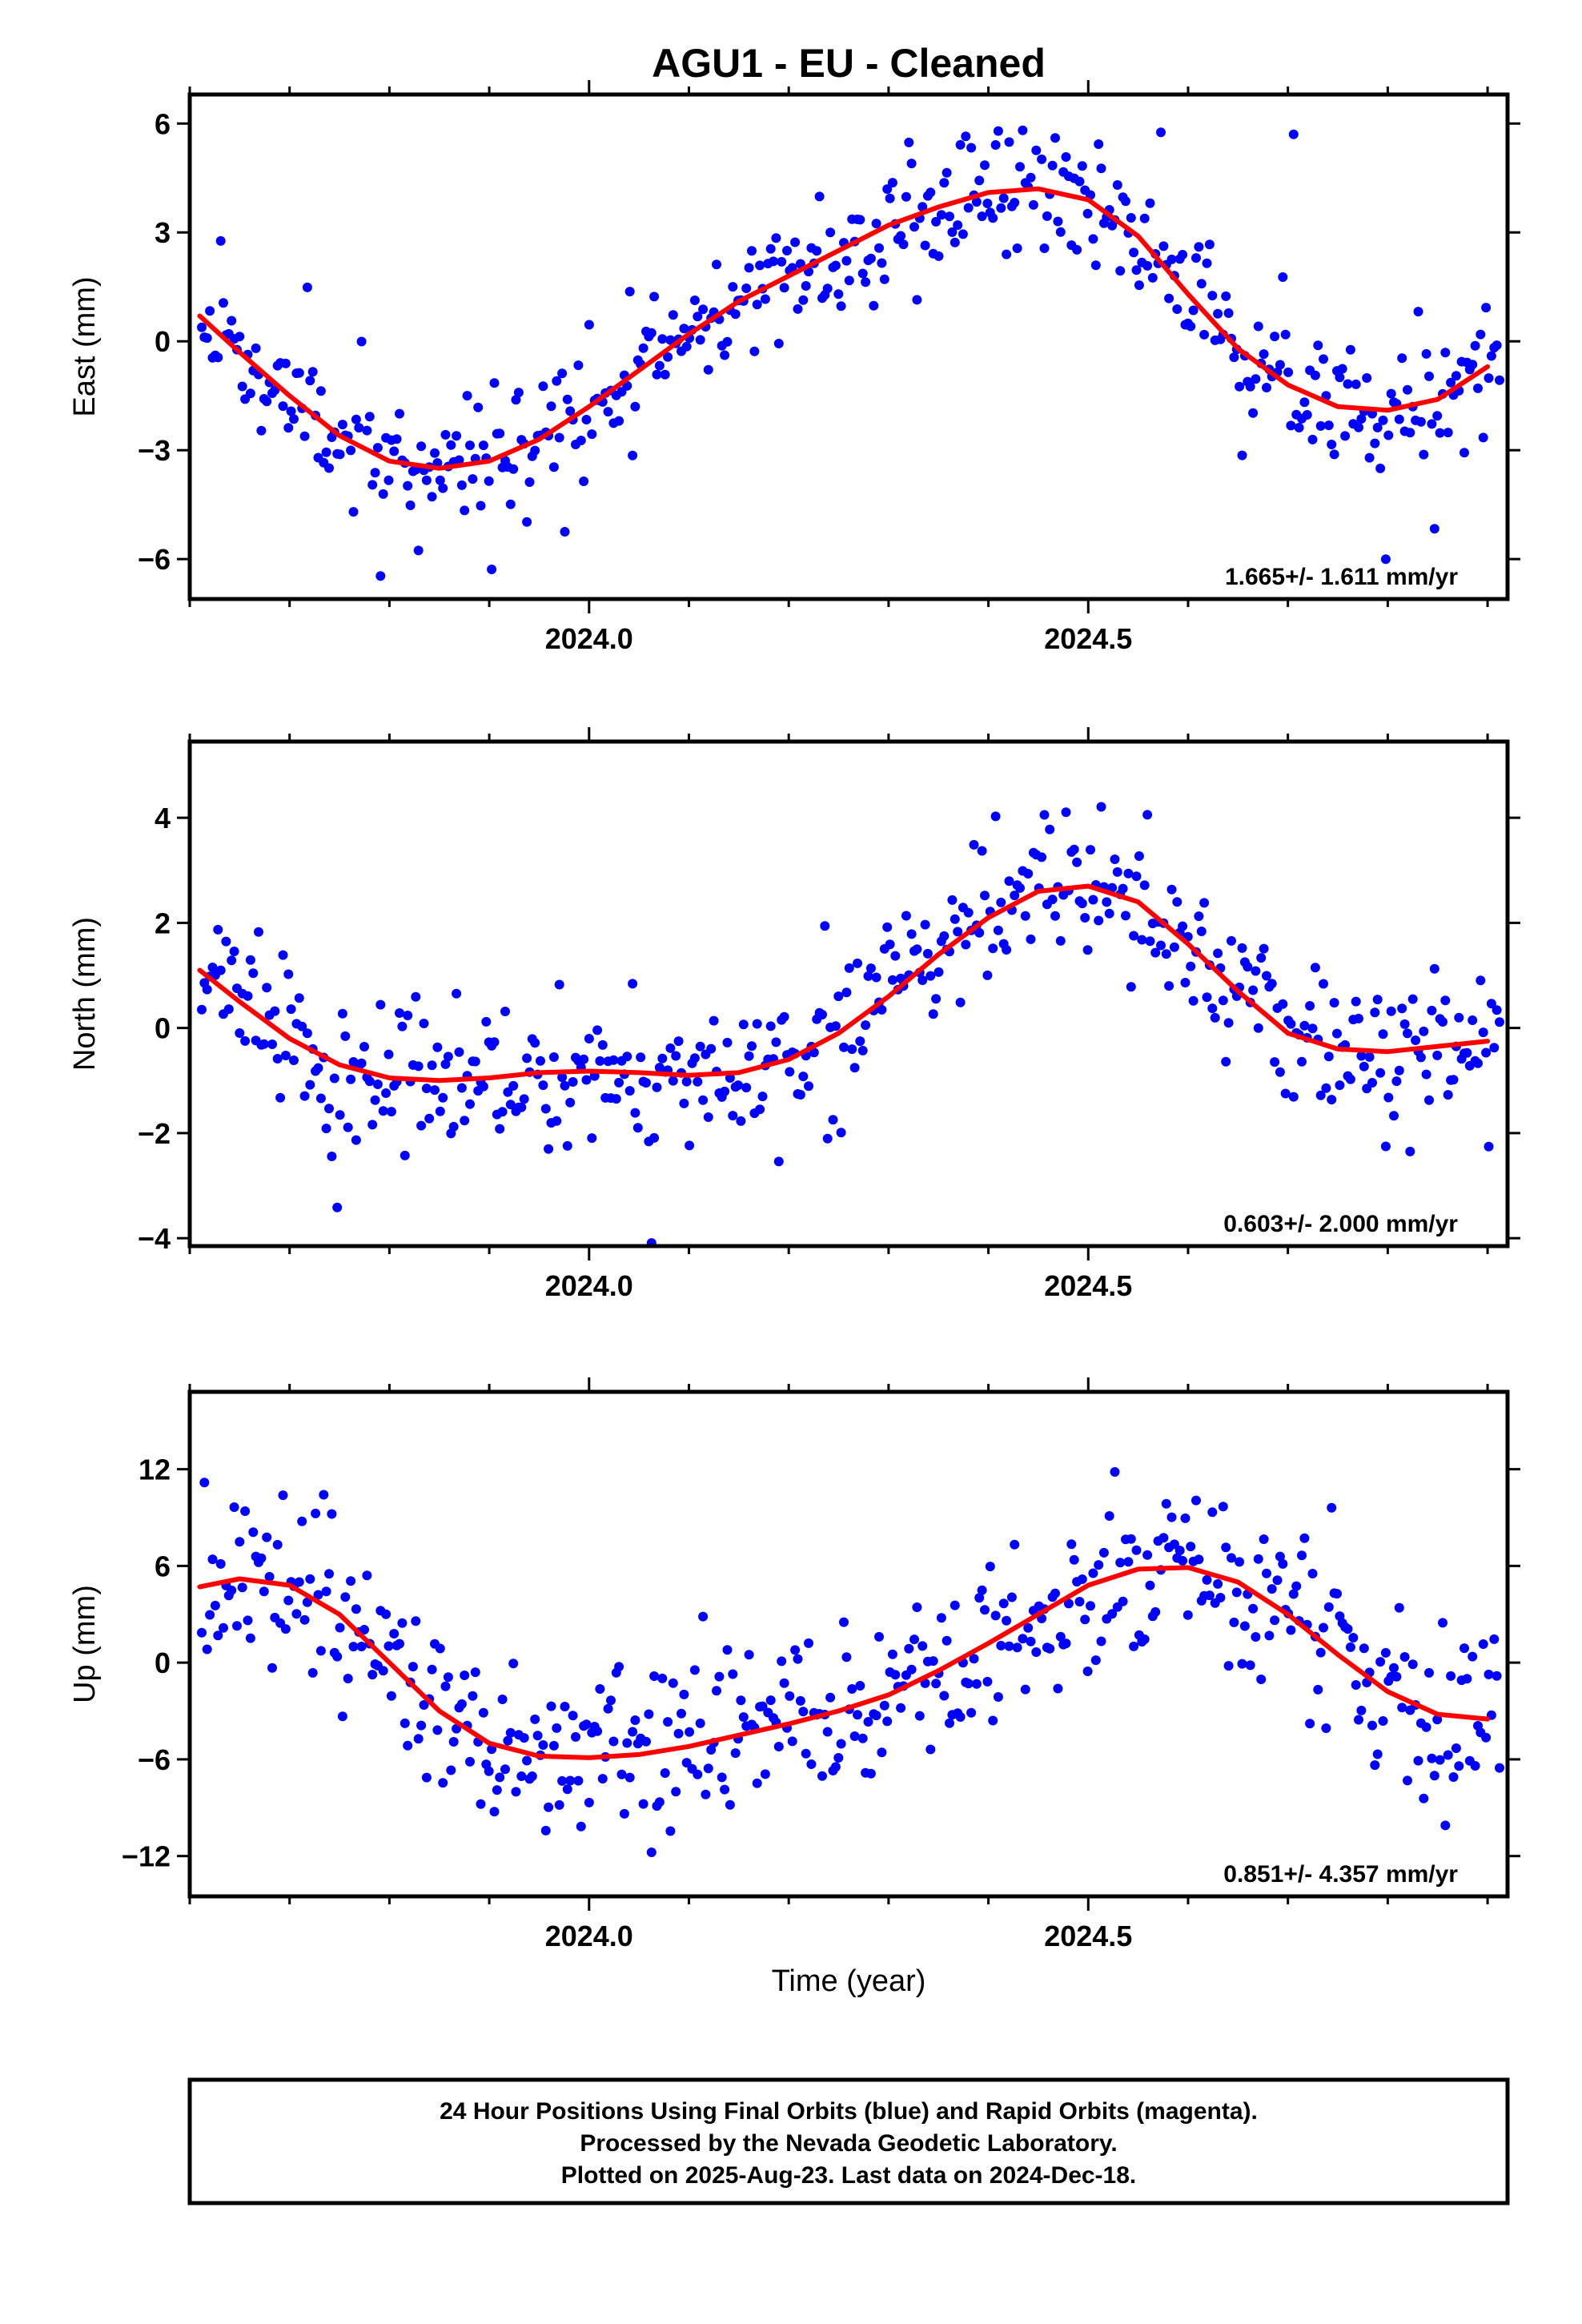  Describe the element at coordinates (155, 1470) in the screenshot. I see `y-tick-label: 12` at that location.